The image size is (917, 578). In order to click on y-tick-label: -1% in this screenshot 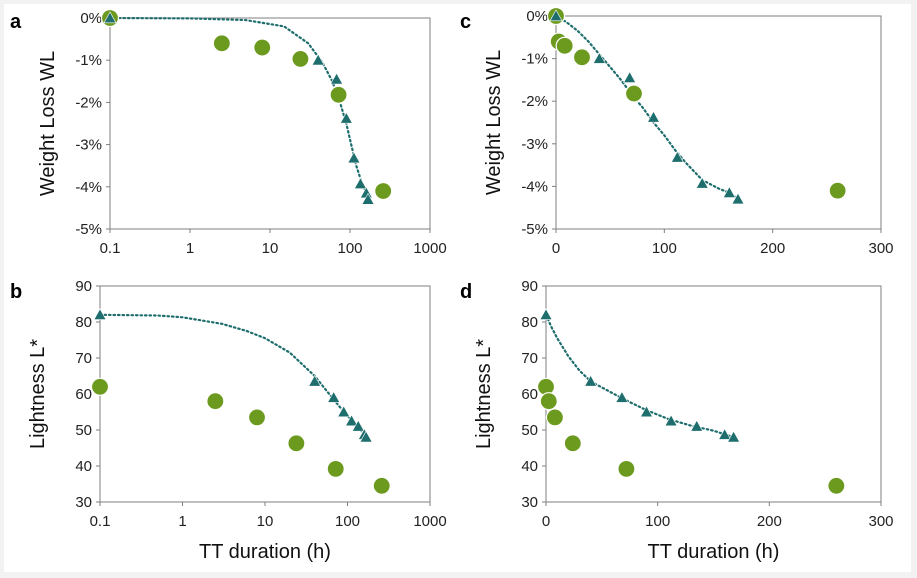, I will do `click(534, 59)`.